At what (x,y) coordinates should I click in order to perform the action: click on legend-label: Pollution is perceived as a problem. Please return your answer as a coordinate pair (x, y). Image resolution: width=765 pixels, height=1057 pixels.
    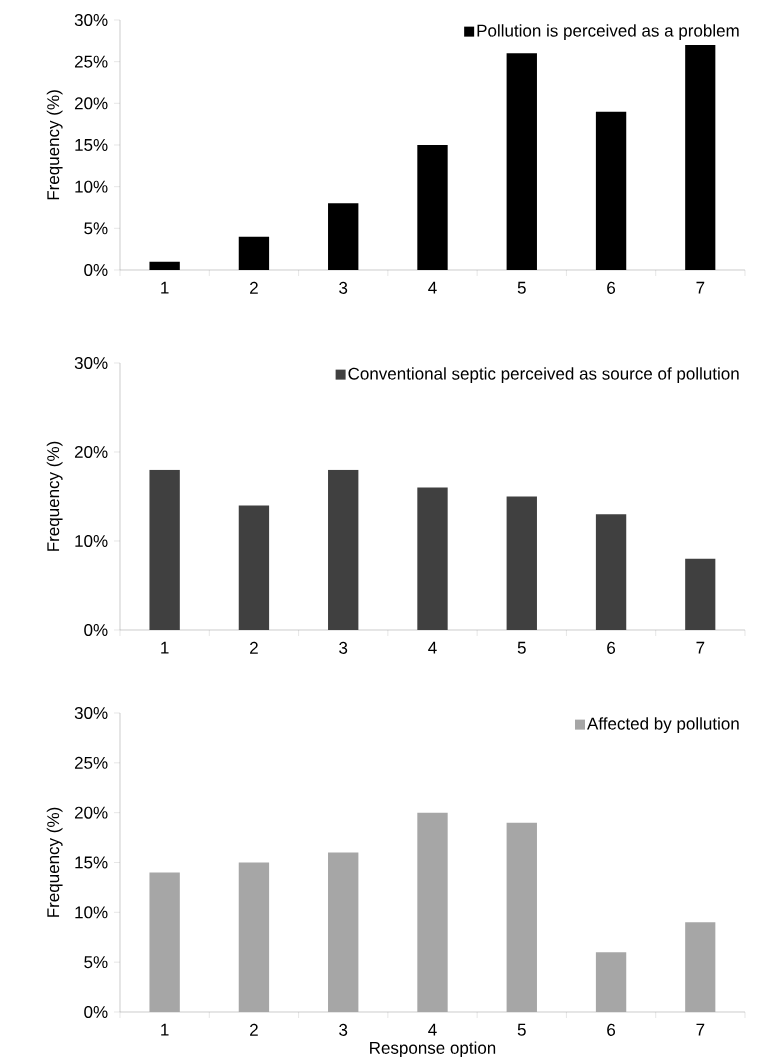
    Looking at the image, I should click on (608, 32).